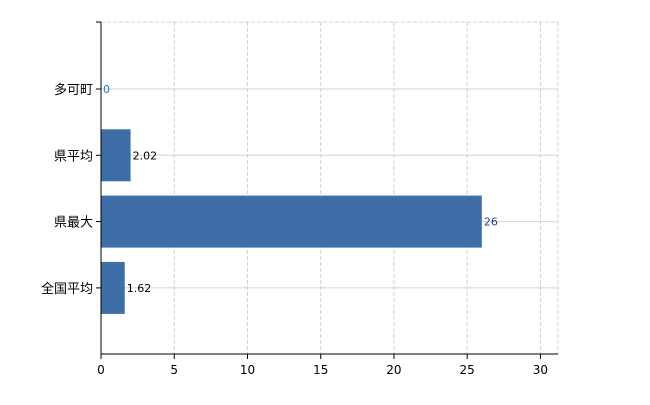 The height and width of the screenshot is (405, 650). Describe the element at coordinates (467, 370) in the screenshot. I see `x-tick-label: 25` at that location.